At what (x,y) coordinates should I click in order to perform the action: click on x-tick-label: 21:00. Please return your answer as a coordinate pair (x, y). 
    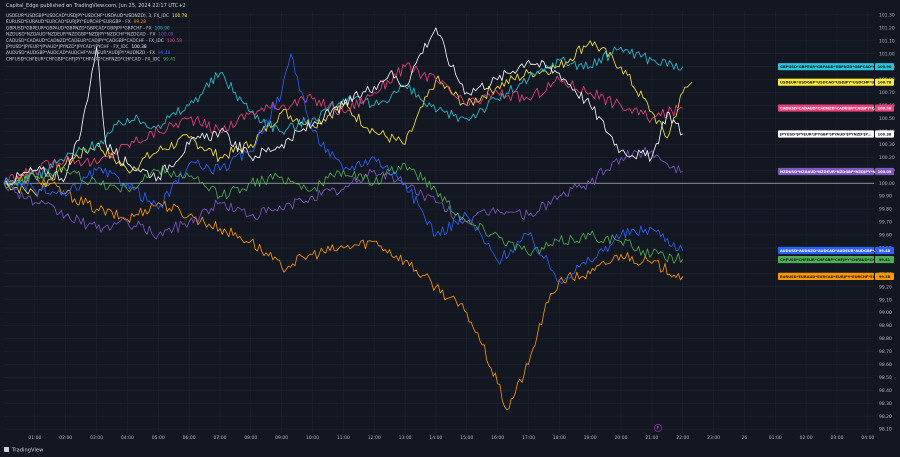
    Looking at the image, I should click on (651, 438).